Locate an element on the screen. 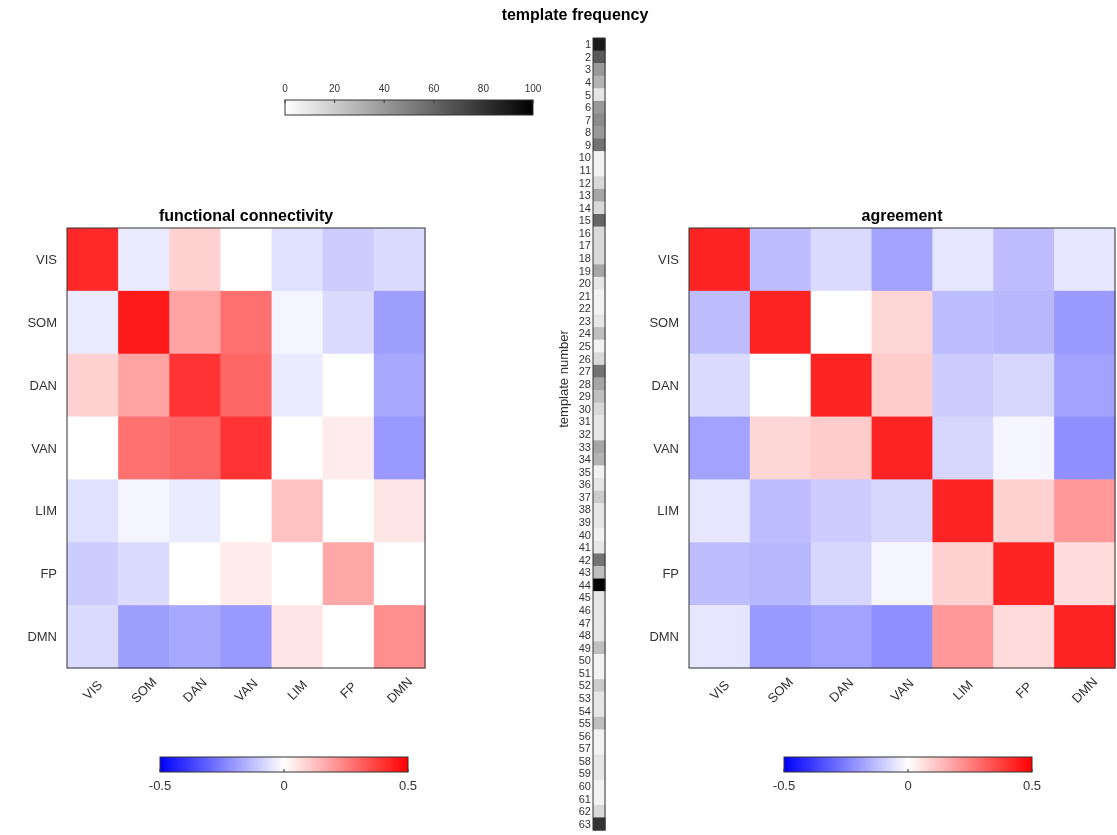 This screenshot has width=1117, height=835. color-bar-label: 80 is located at coordinates (483, 88).